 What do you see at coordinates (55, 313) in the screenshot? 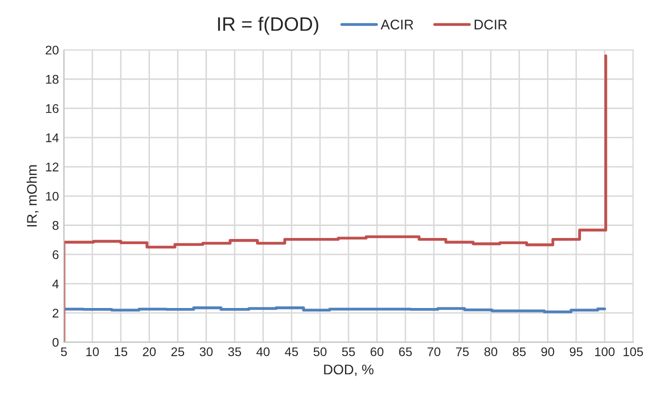
I see `y-tick-label: 2` at bounding box center [55, 313].